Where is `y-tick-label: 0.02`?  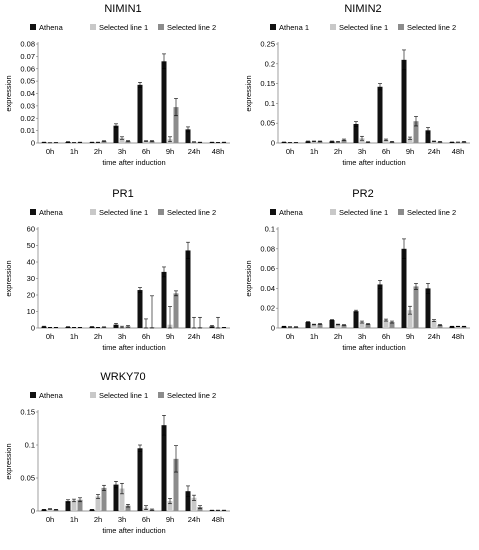
y-tick-label: 0.02 is located at coordinates (267, 308).